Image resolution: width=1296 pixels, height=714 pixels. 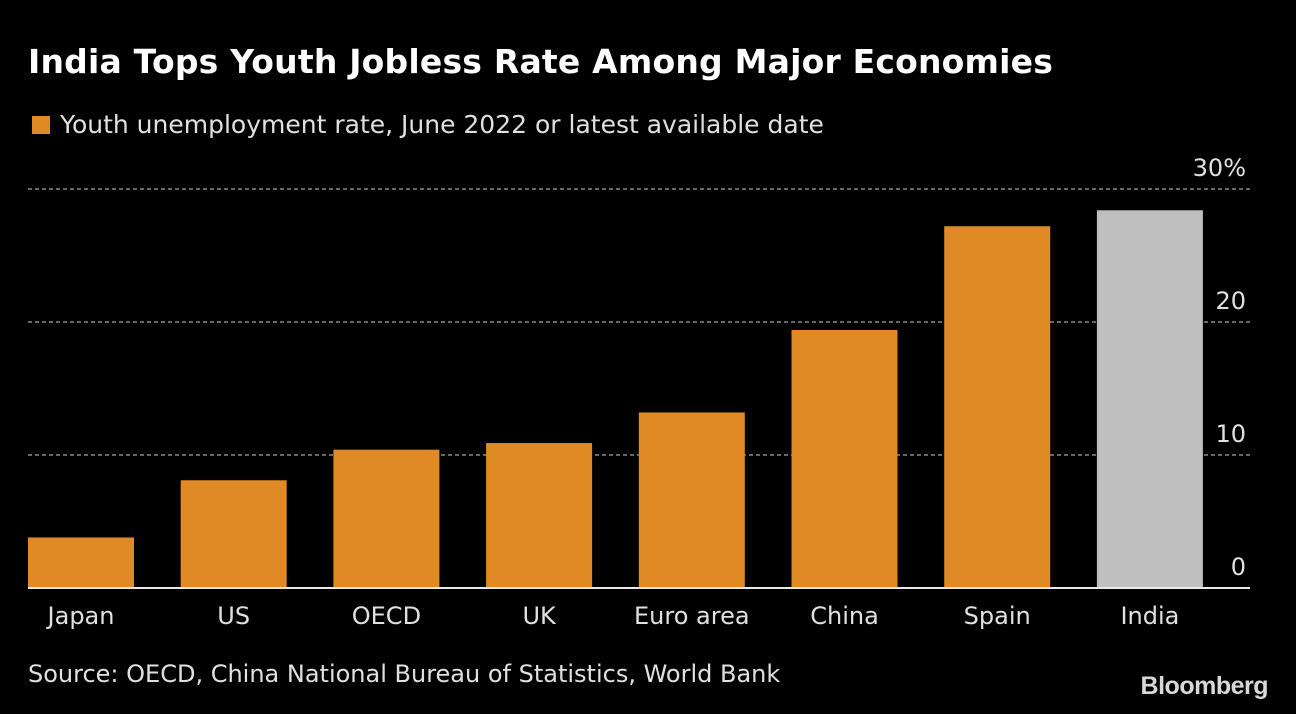 I want to click on x-tick-label: Euro area, so click(x=692, y=616).